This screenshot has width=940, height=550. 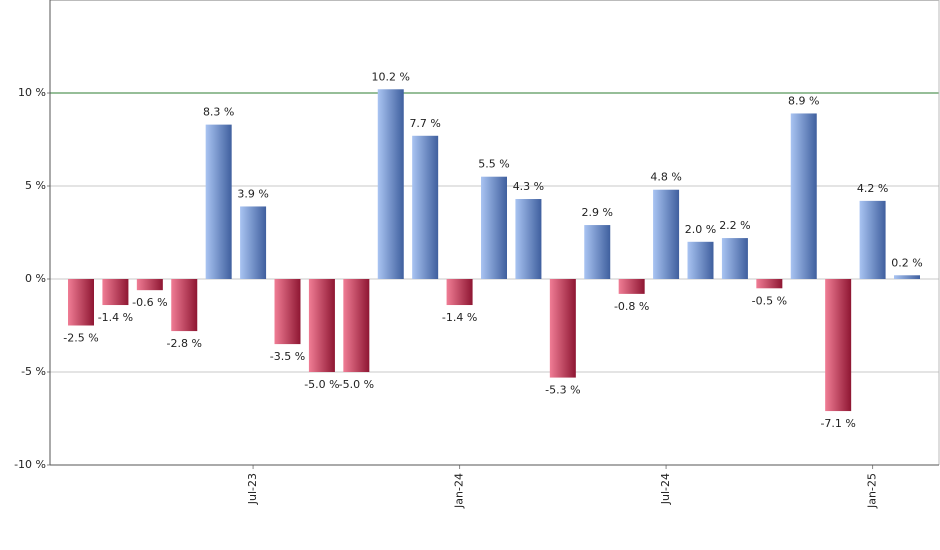 I want to click on value-label: 5.5 %, so click(x=493, y=164).